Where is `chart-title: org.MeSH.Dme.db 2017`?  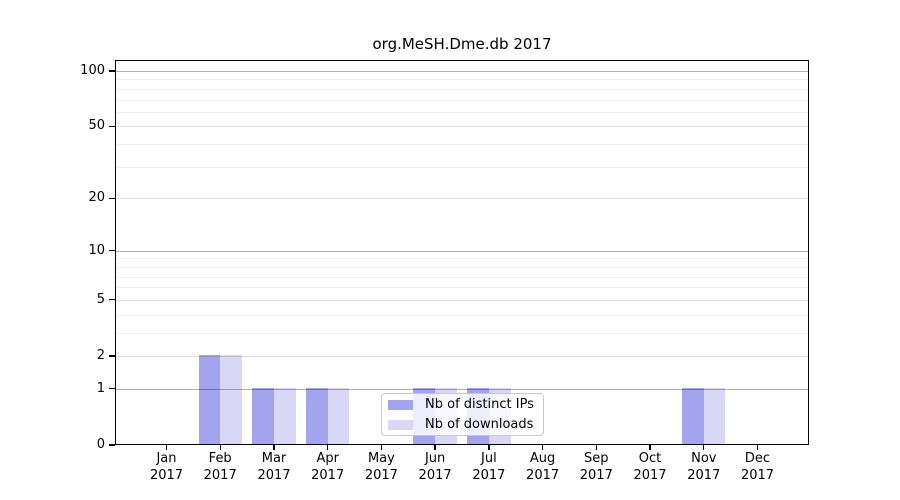
chart-title: org.MeSH.Dme.db 2017 is located at coordinates (462, 44).